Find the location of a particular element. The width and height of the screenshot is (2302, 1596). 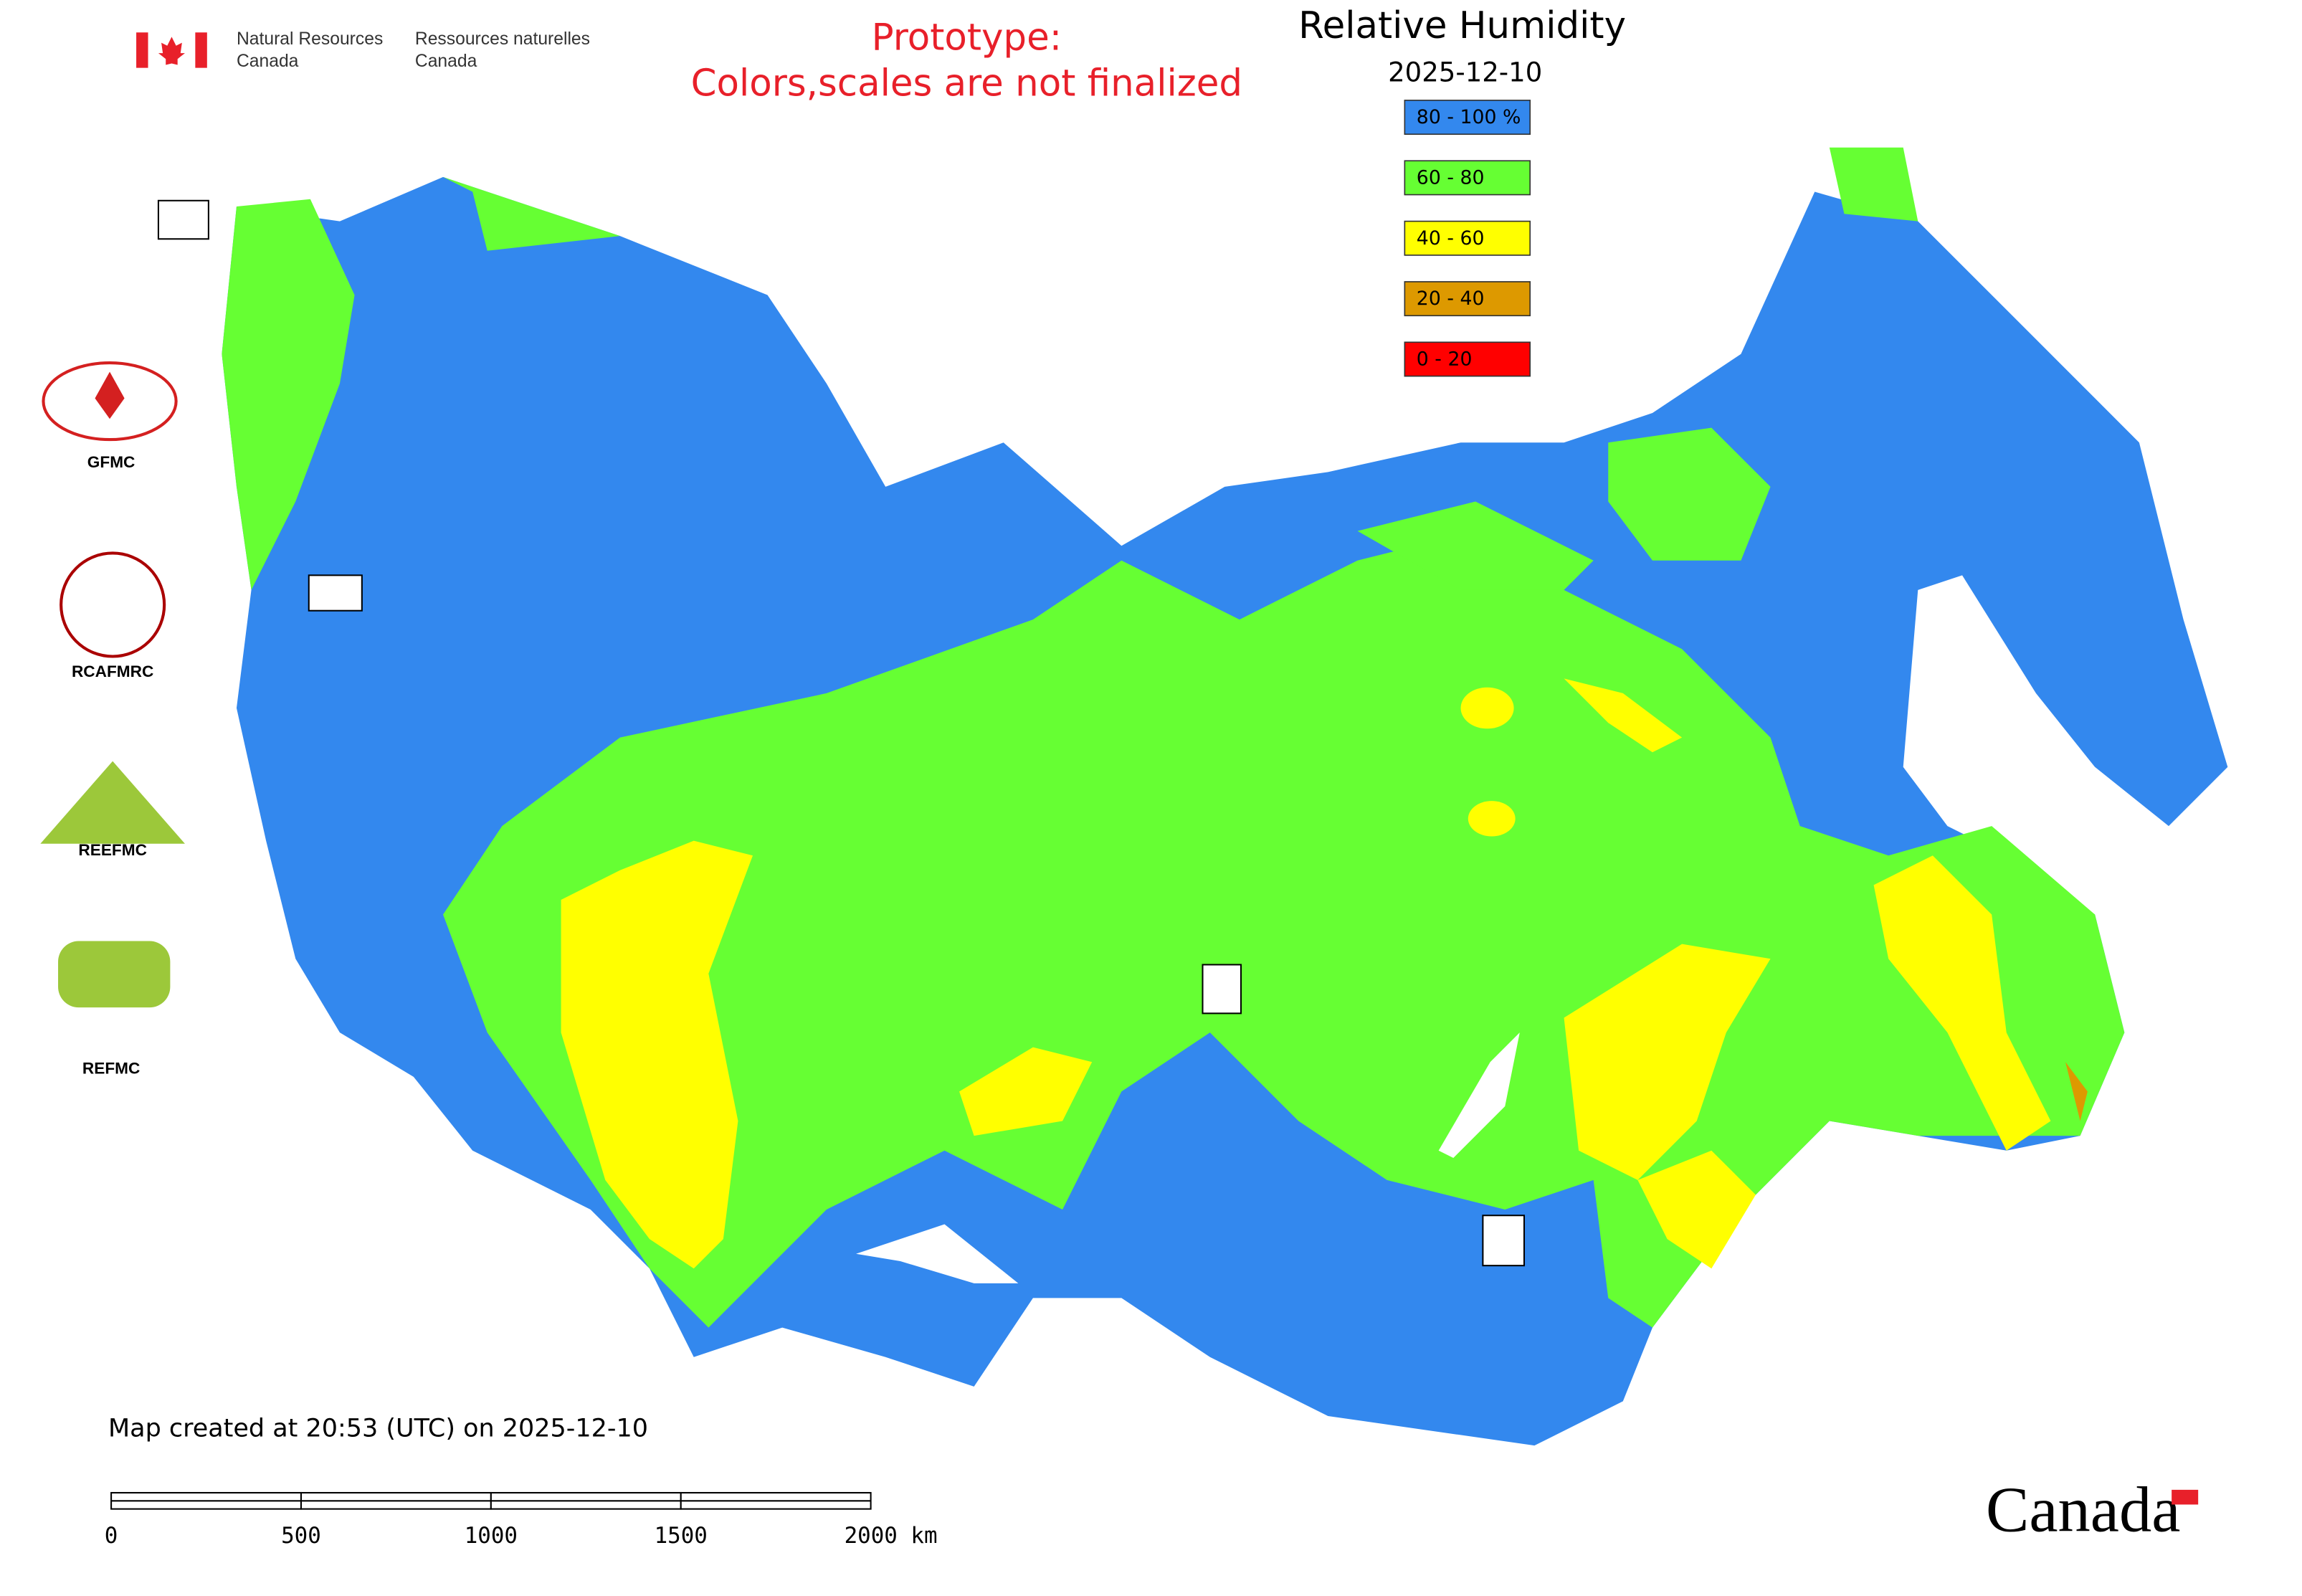

map-date: 2025-12-10 is located at coordinates (1465, 72).